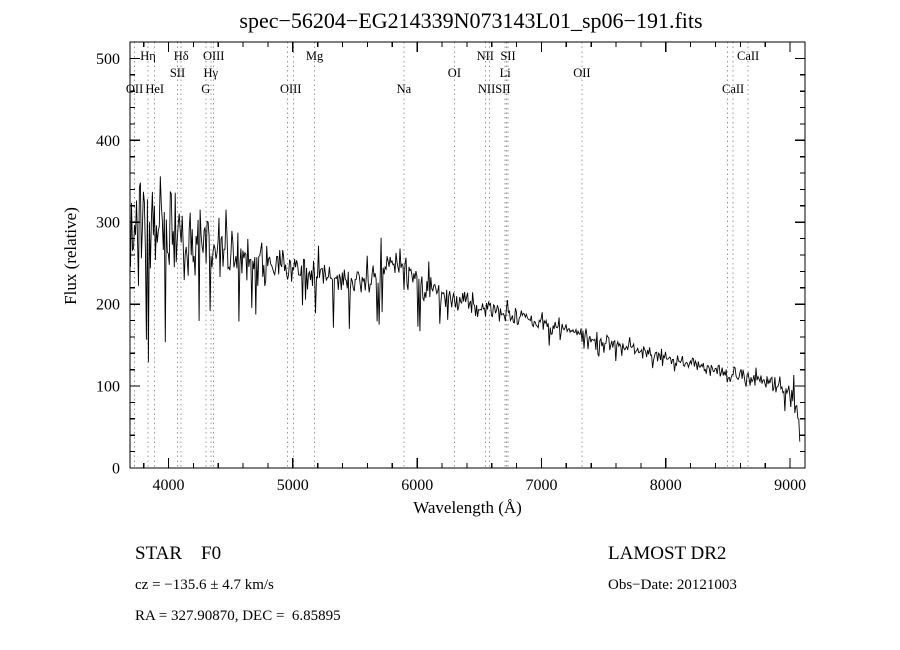 The image size is (900, 650). I want to click on x-tick-label: 8000, so click(666, 485).